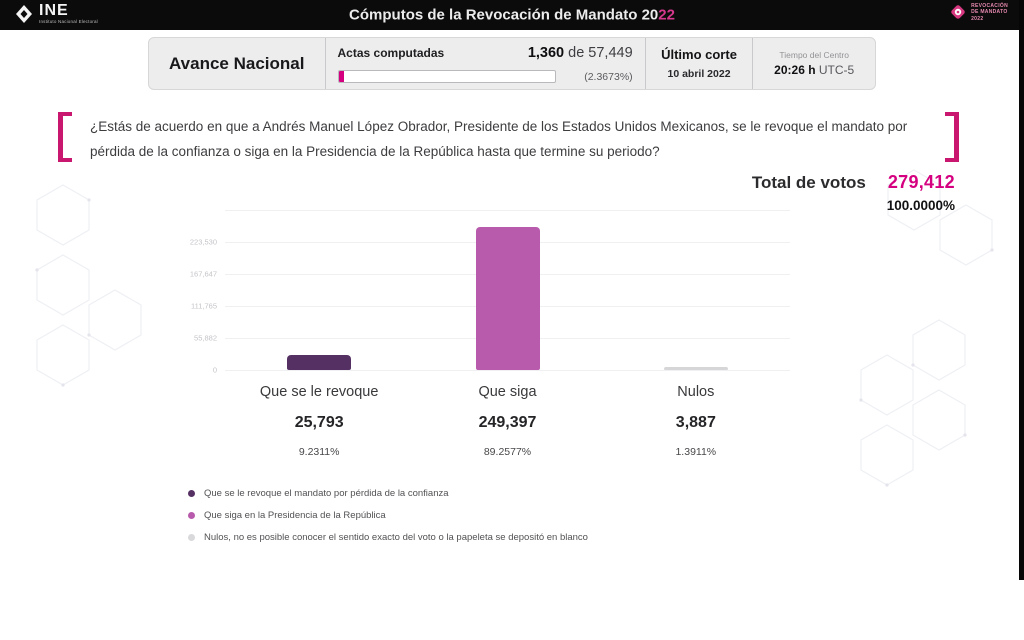 The width and height of the screenshot is (1024, 640). What do you see at coordinates (319, 452) in the screenshot?
I see `category-percent: 9.2311%` at bounding box center [319, 452].